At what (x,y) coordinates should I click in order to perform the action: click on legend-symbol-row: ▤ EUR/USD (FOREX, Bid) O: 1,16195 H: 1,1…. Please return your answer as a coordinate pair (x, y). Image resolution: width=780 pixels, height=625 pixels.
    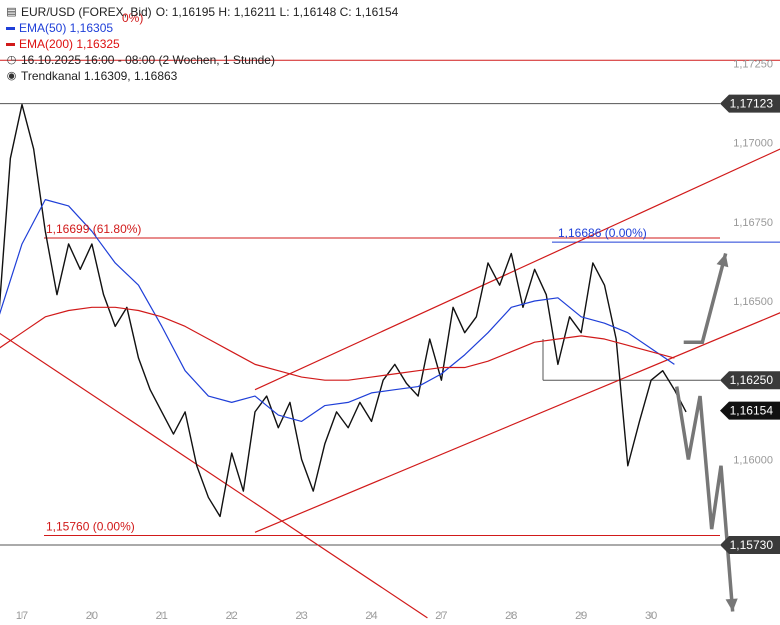
    Looking at the image, I should click on (202, 12).